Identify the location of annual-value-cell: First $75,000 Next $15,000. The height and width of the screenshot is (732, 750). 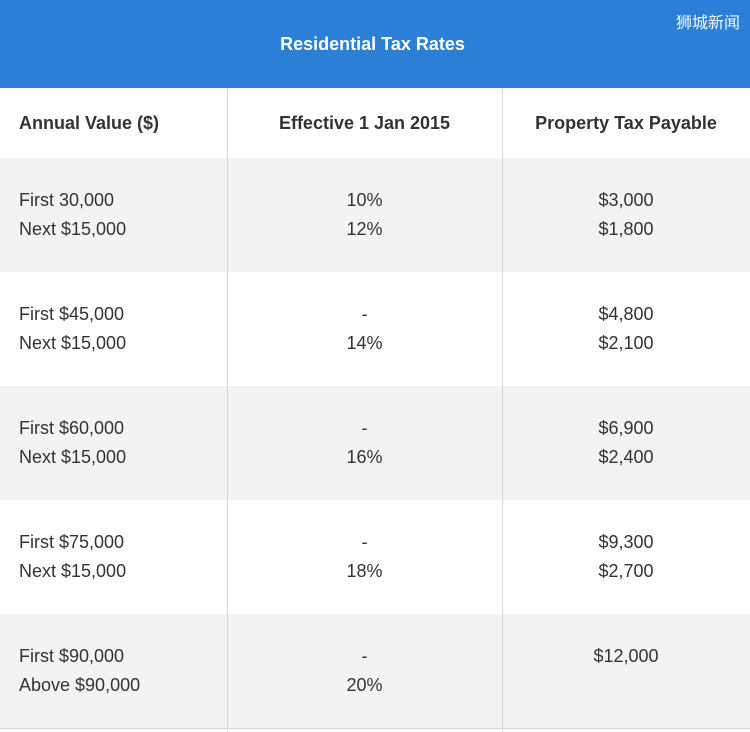
(113, 557).